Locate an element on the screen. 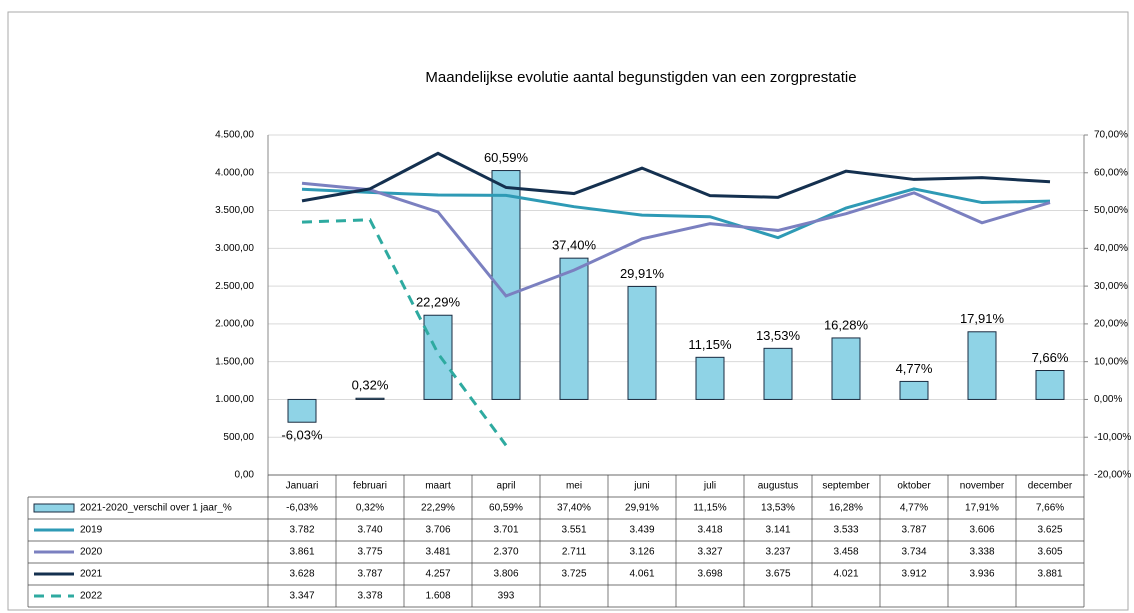 The image size is (1134, 613). legend-swatch is located at coordinates (54, 508).